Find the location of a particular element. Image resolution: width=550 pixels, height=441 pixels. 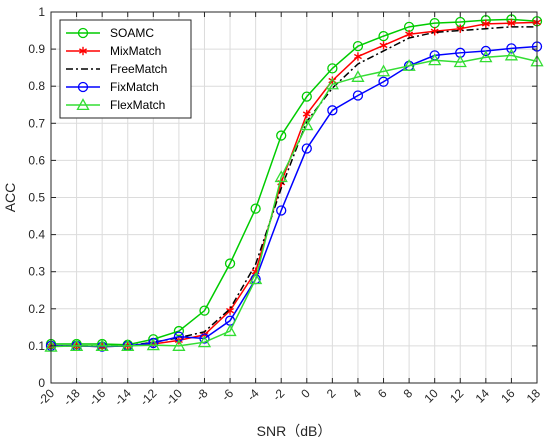

y-tick-label: 0.2 is located at coordinates (36, 309).